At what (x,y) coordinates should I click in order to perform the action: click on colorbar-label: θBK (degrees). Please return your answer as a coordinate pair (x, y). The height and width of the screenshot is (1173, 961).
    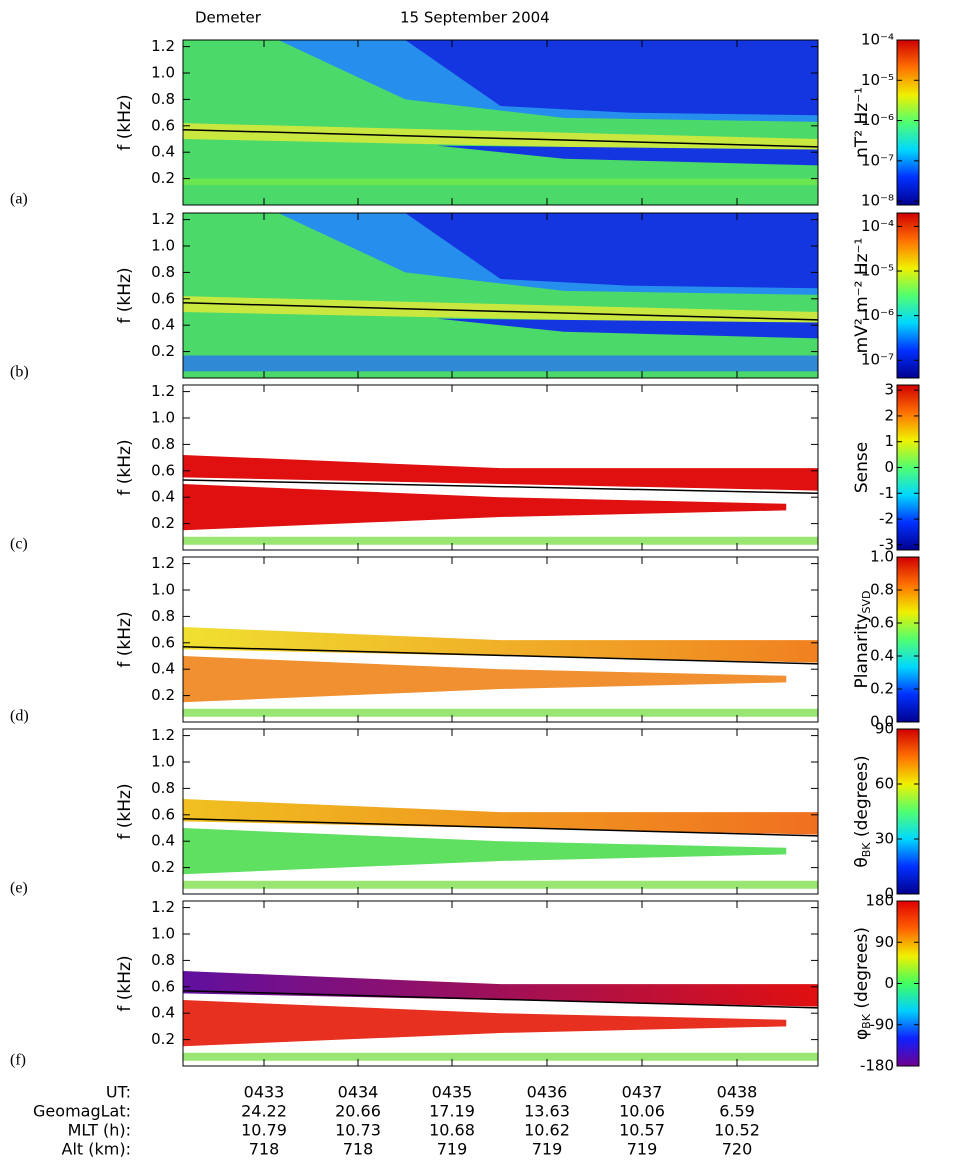
    Looking at the image, I should click on (862, 811).